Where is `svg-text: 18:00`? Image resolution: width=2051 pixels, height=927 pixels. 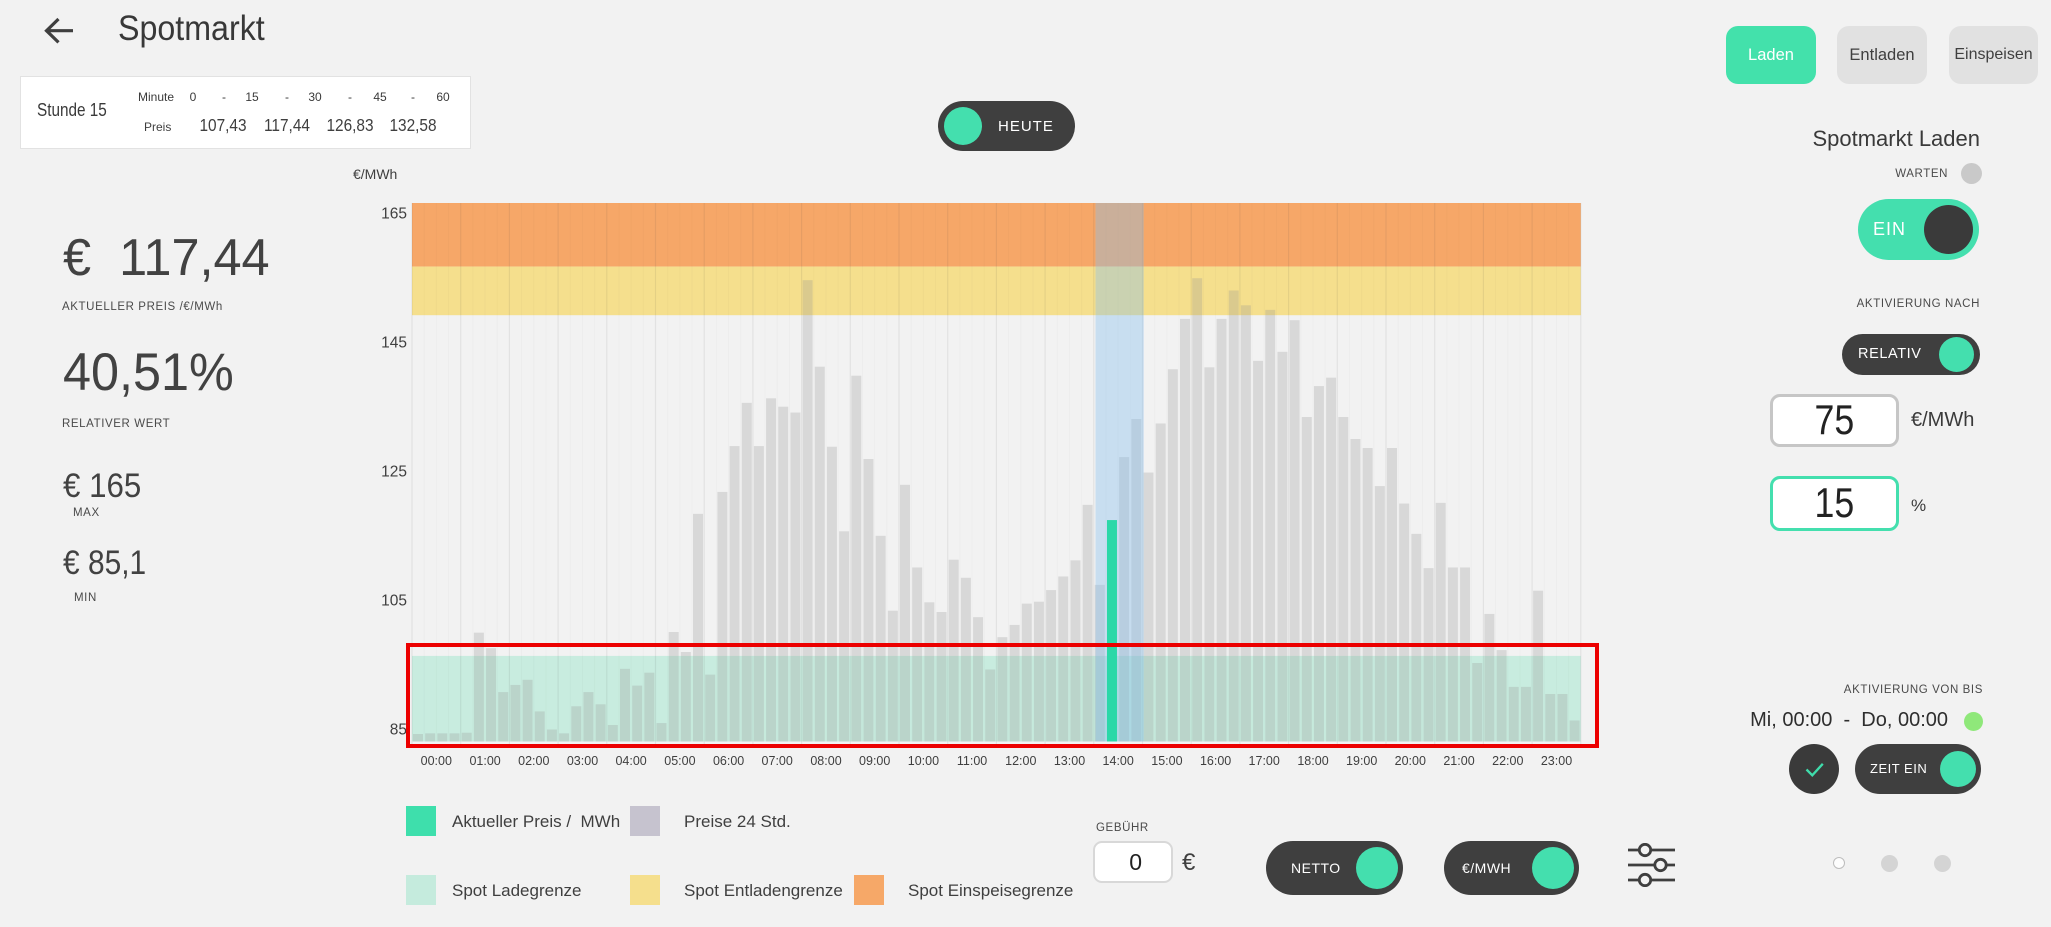 svg-text: 18:00 is located at coordinates (1312, 761).